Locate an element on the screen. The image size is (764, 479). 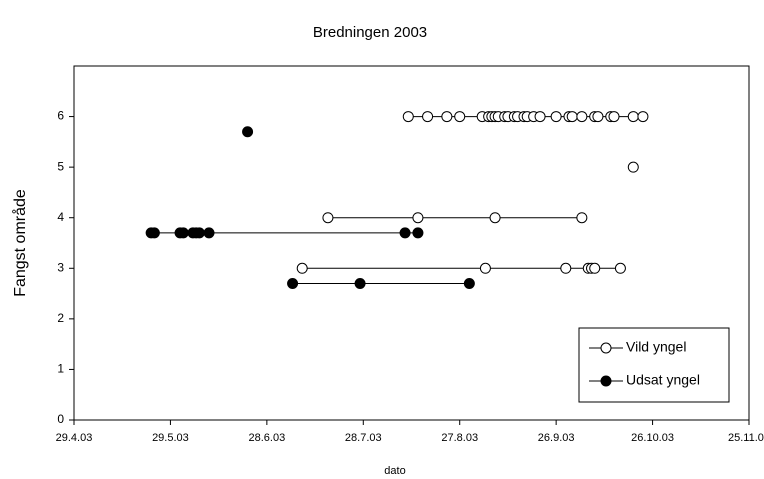
legend-label: Vild yngel is located at coordinates (656, 347).